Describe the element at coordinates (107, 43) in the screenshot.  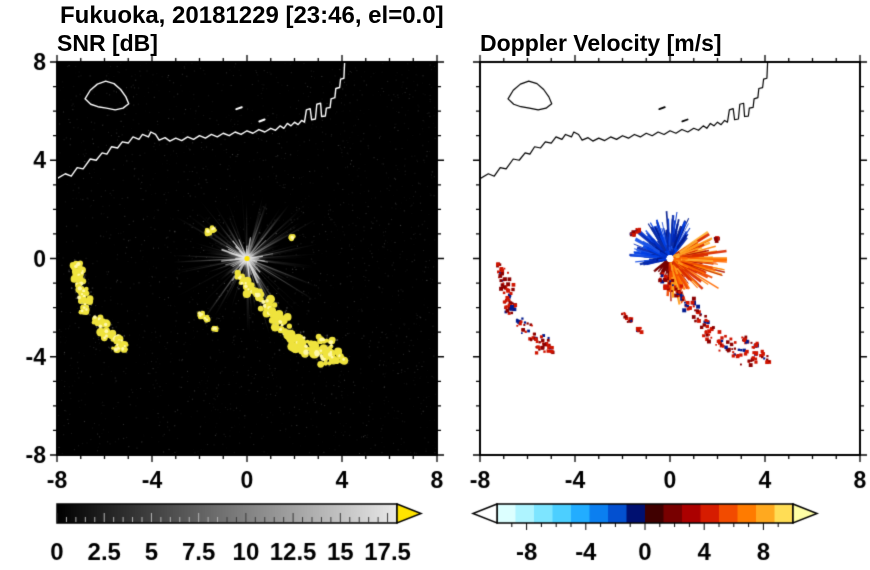
I see `snr-panel-title: SNR [dB]` at that location.